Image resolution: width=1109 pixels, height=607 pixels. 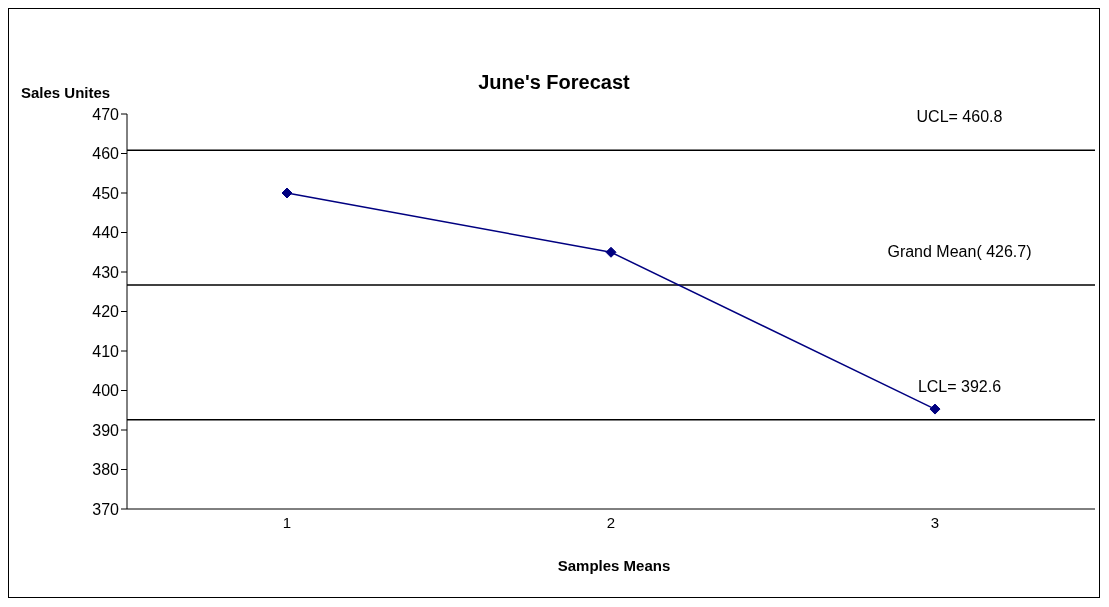 I want to click on chart-title: June's Forecast, so click(x=554, y=82).